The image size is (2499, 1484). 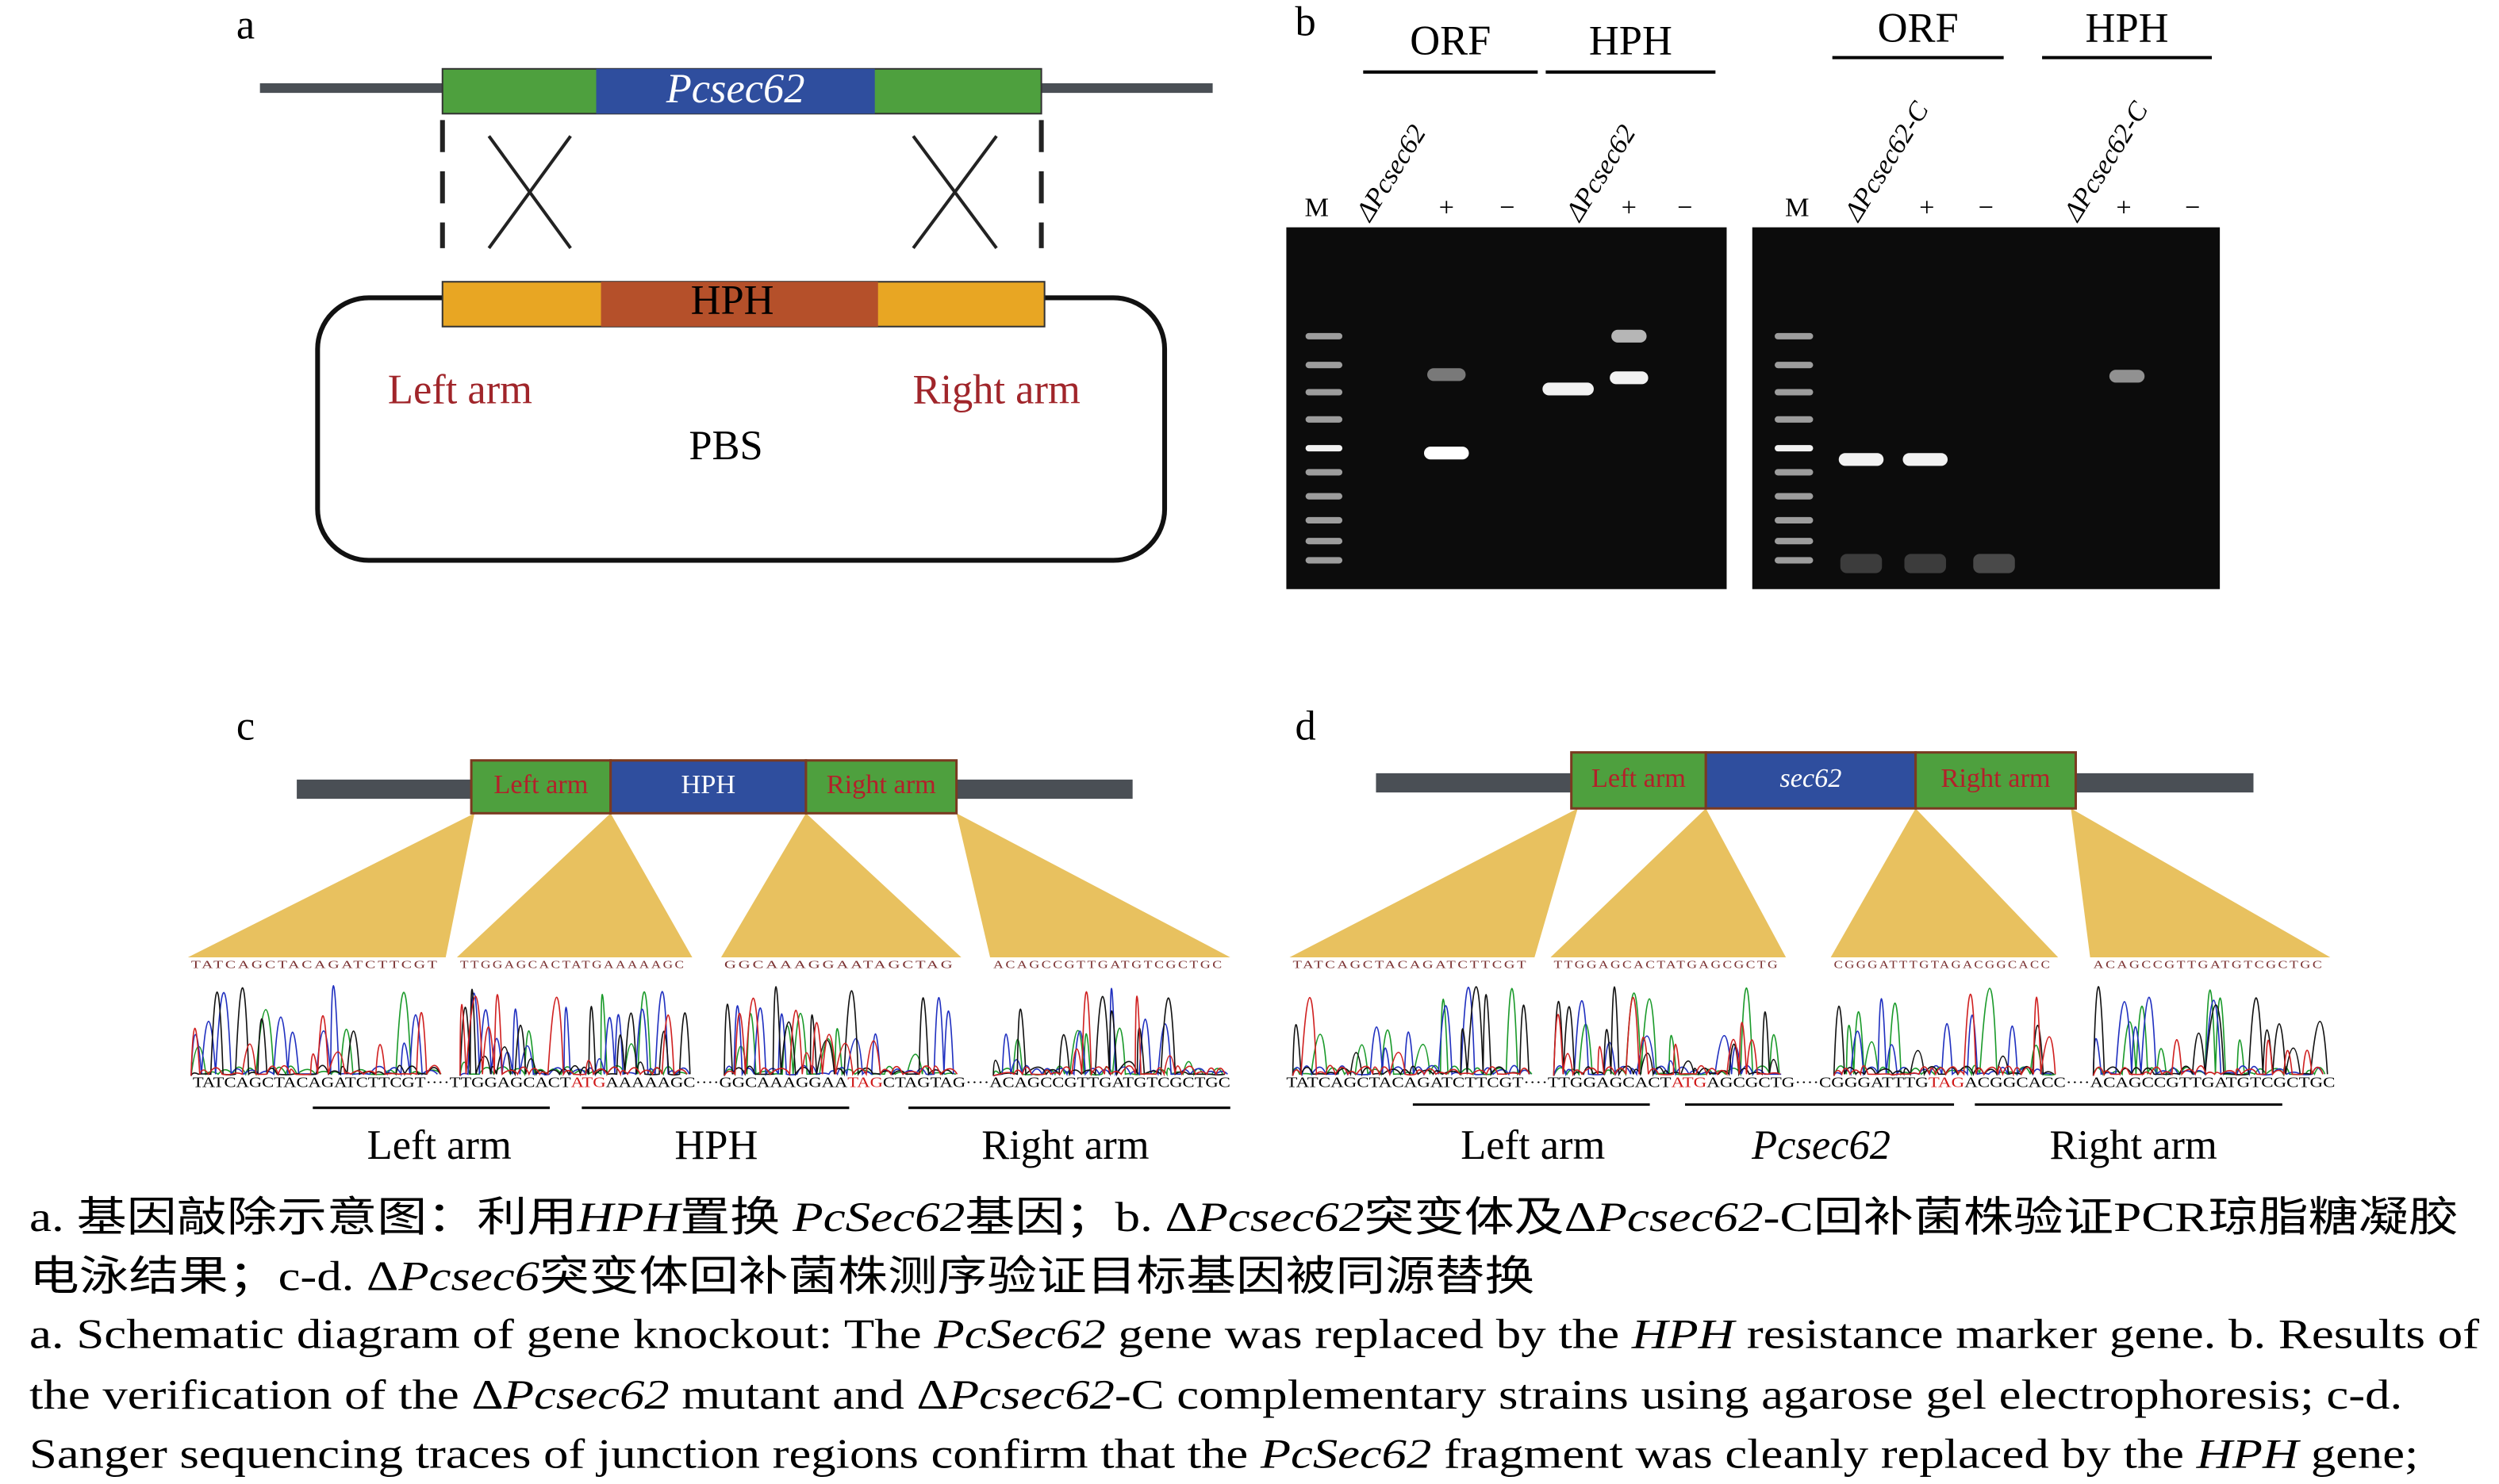 What do you see at coordinates (2127, 28) in the screenshot?
I see `group-label: HPH` at bounding box center [2127, 28].